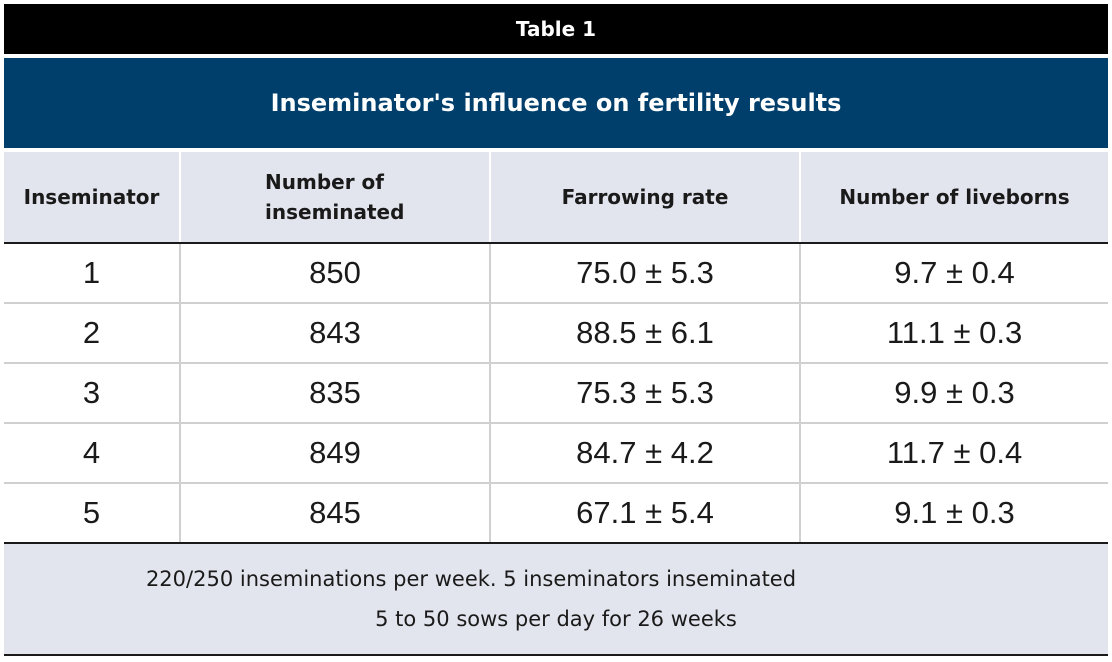 The height and width of the screenshot is (662, 1112). I want to click on cell-number-inseminated: 843, so click(334, 333).